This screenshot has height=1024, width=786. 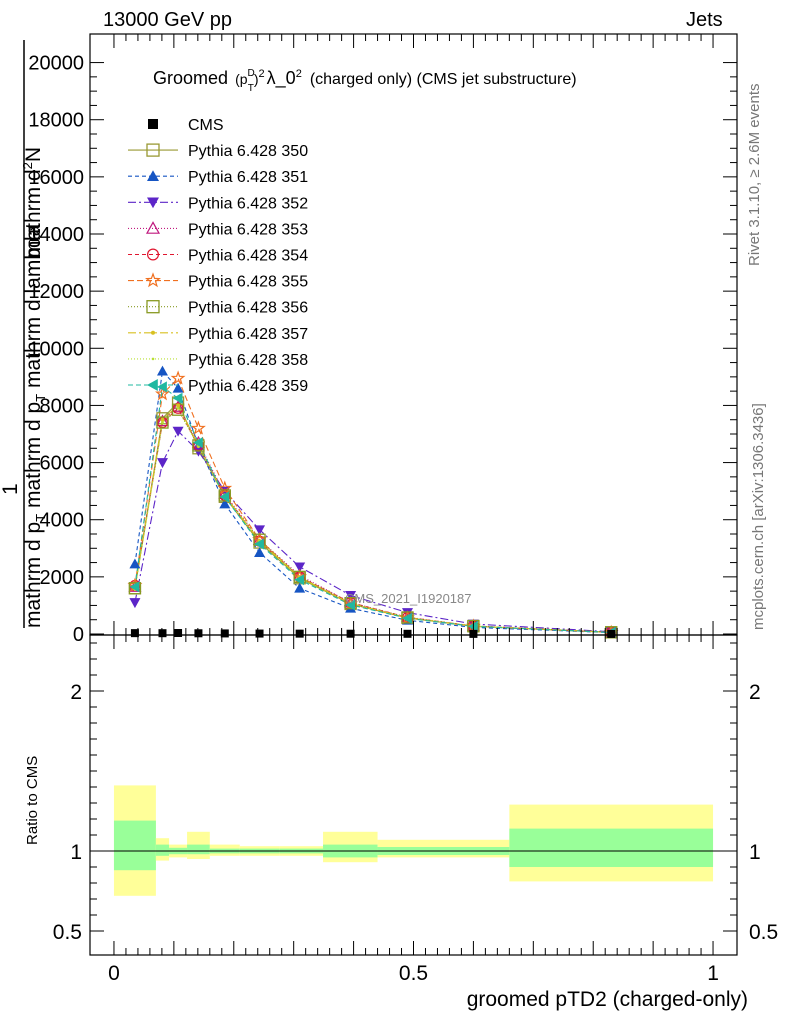 I want to click on ytick-label-3: 6000, so click(x=62, y=464).